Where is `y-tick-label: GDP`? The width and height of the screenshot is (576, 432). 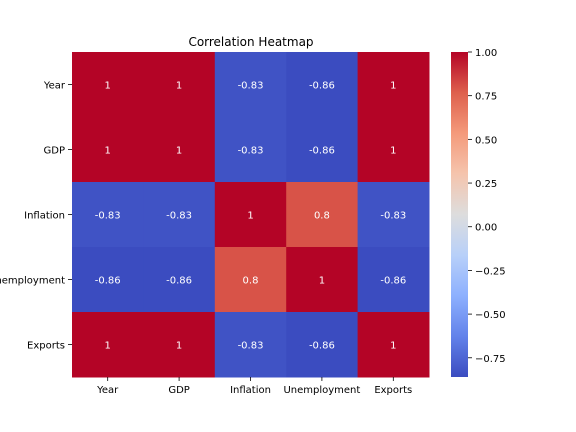
y-tick-label: GDP is located at coordinates (54, 151).